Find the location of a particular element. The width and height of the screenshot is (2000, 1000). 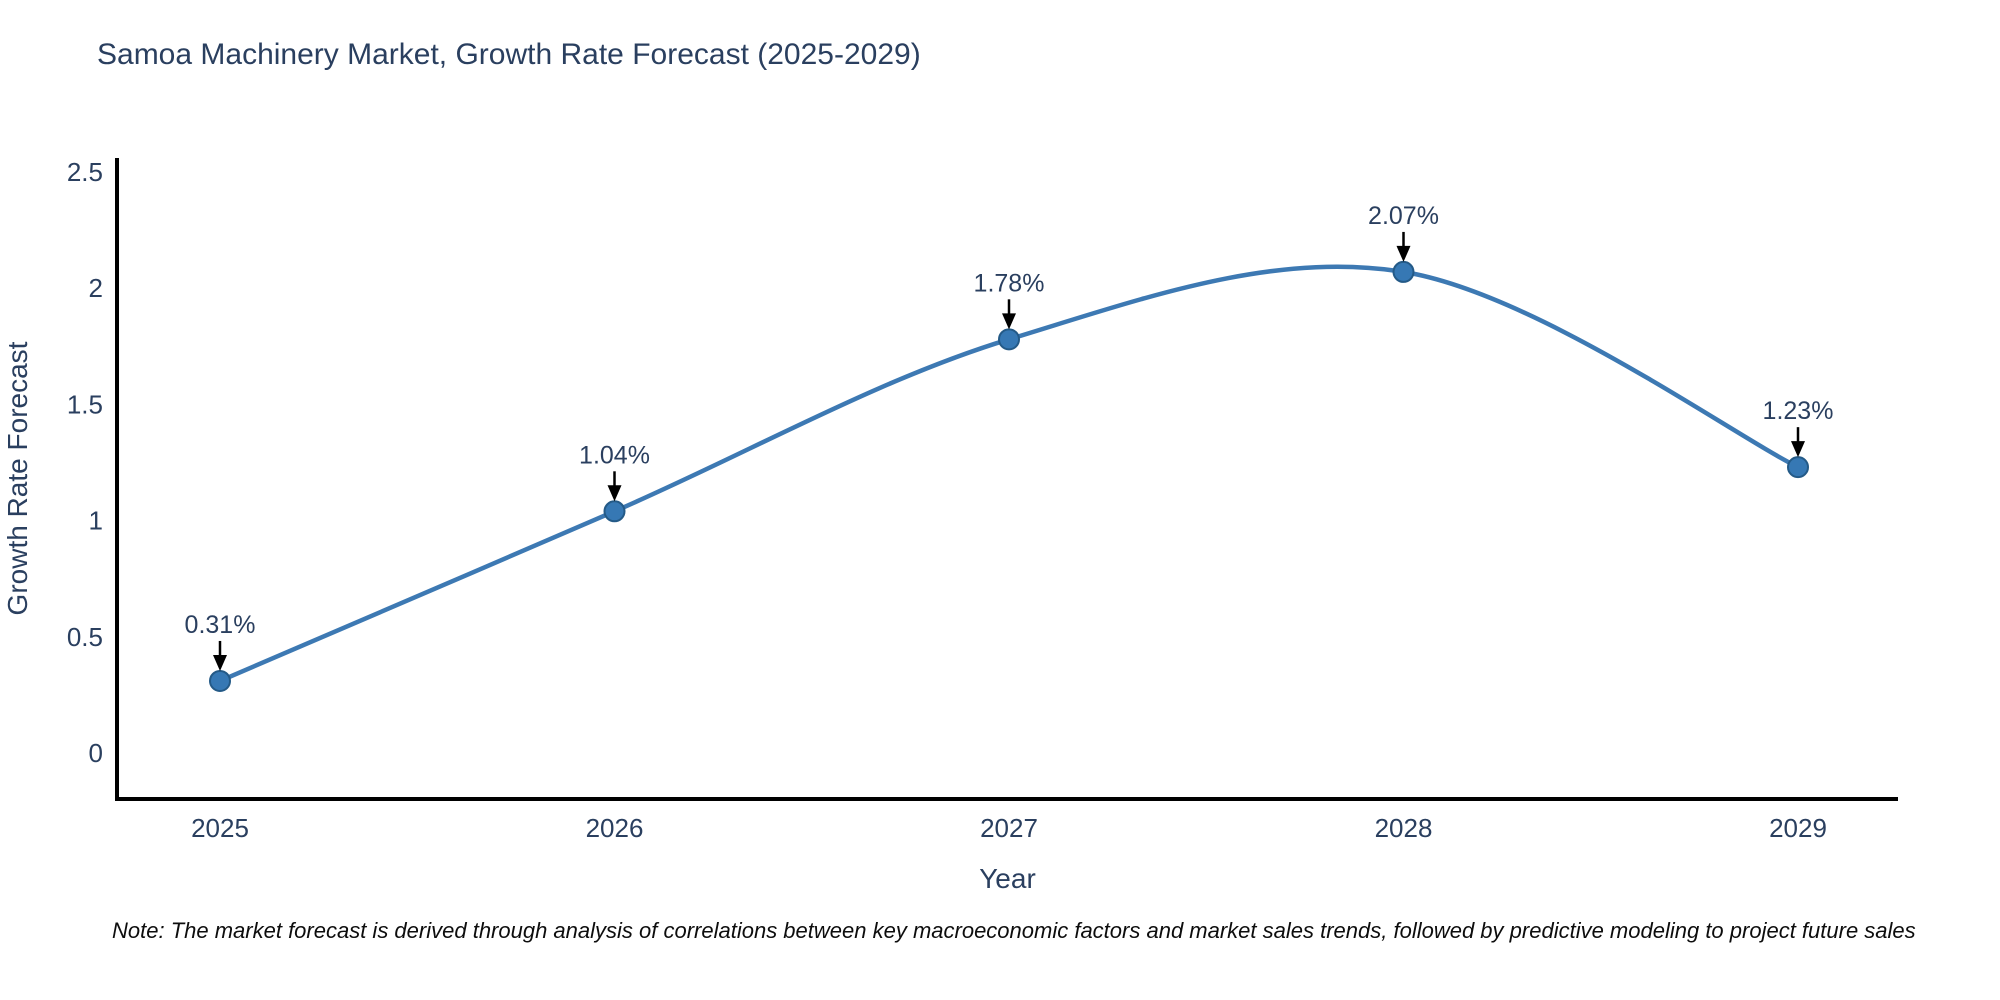

x-tick-label: 2025 is located at coordinates (220, 828).